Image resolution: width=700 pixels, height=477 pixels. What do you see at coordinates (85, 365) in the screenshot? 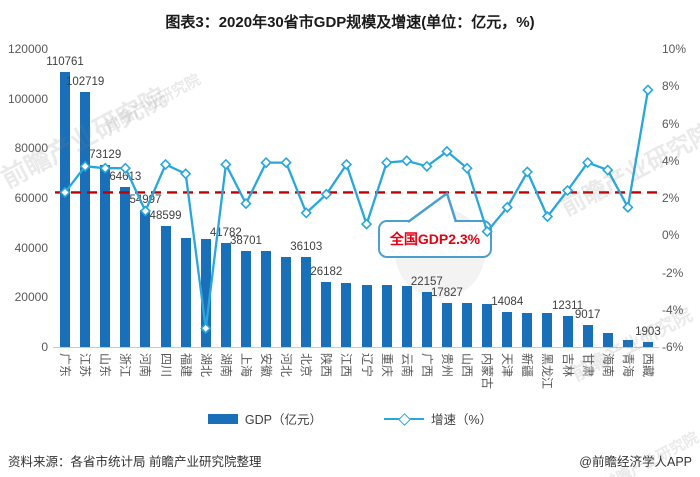
I see `x-axis-label: 江苏` at bounding box center [85, 365].